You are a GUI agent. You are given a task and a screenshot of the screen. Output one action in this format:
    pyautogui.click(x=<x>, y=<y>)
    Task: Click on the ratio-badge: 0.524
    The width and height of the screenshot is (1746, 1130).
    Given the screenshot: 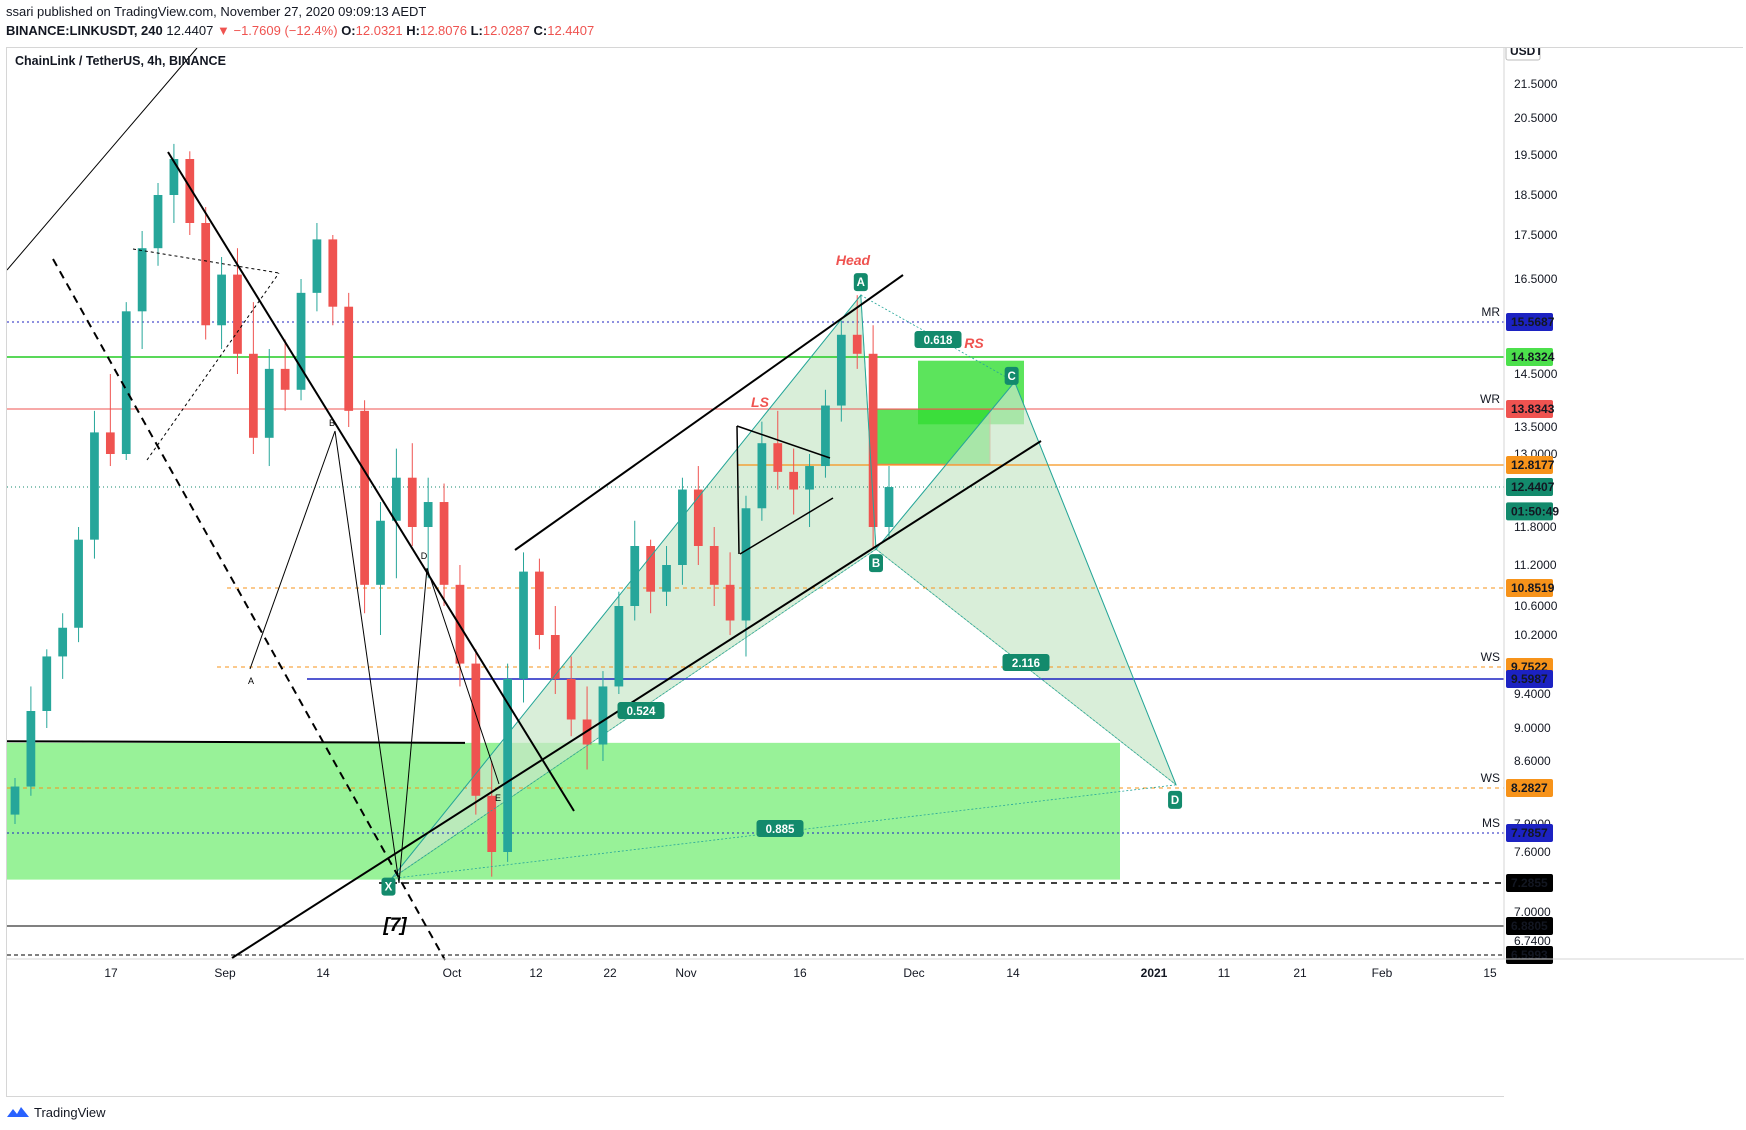 What is the action you would take?
    pyautogui.click(x=641, y=710)
    